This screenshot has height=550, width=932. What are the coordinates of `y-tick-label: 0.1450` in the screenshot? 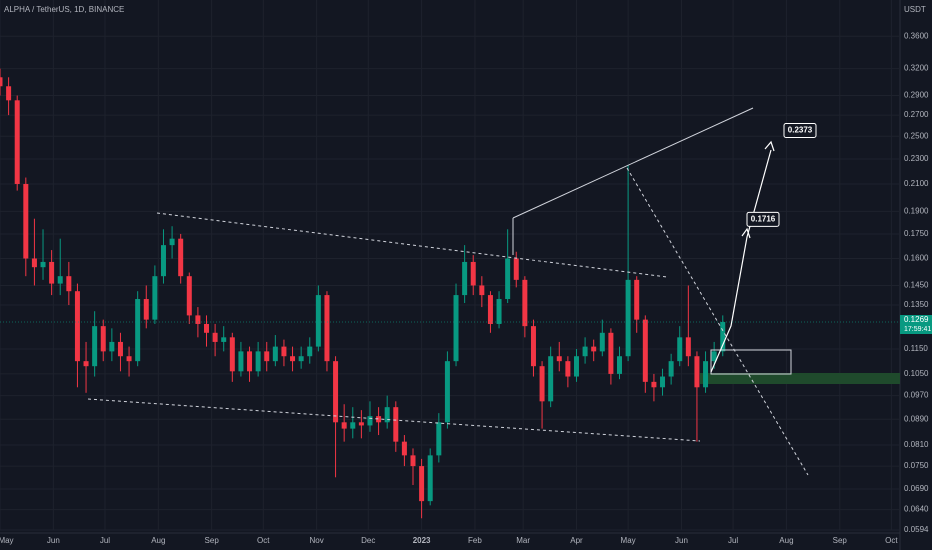 It's located at (916, 285).